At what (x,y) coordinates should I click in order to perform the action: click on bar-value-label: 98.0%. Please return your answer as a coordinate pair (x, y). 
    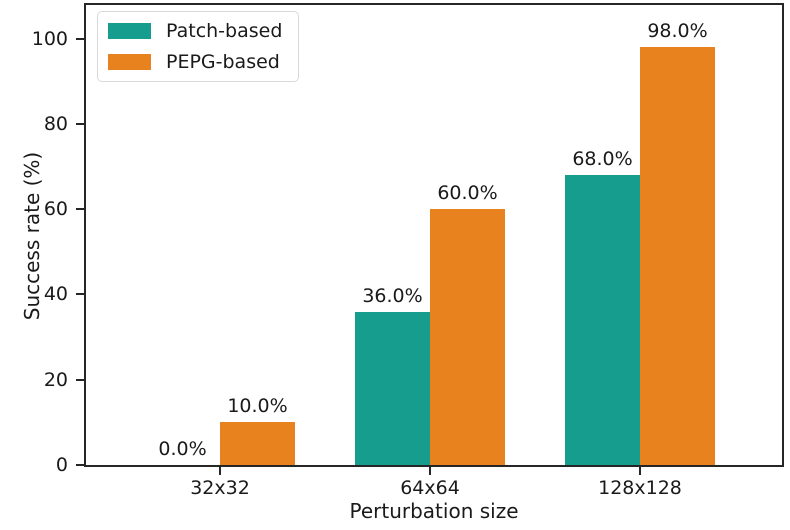
    Looking at the image, I should click on (677, 31).